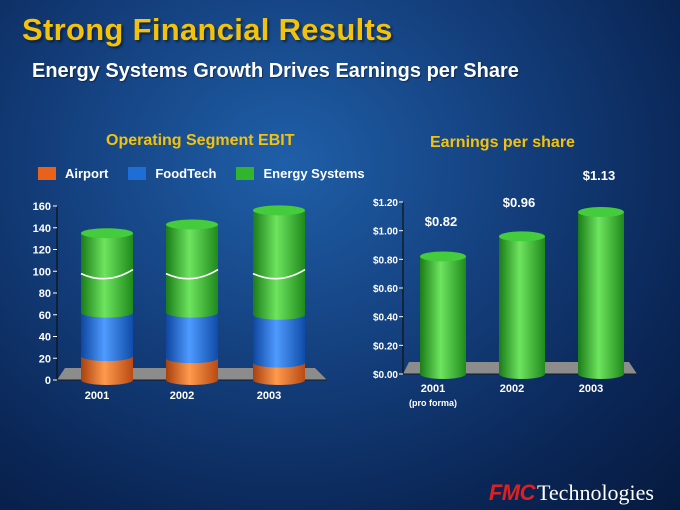 The height and width of the screenshot is (510, 680). I want to click on eps-data-label-2001: $0.82, so click(441, 221).